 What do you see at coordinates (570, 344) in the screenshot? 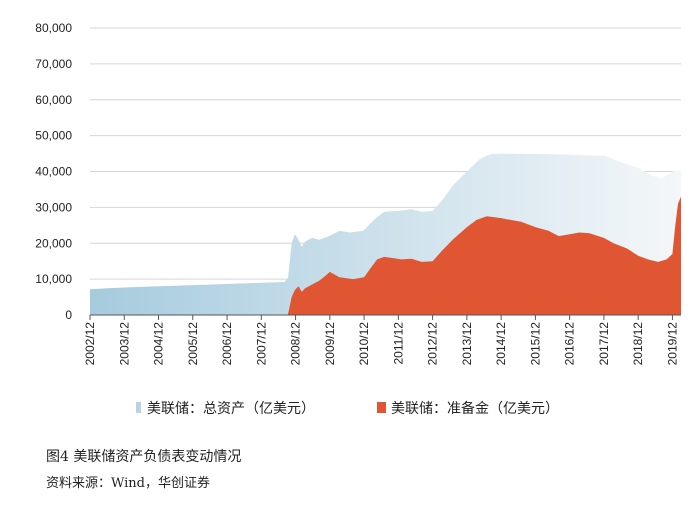
I see `x-tick-label: 2016/12` at bounding box center [570, 344].